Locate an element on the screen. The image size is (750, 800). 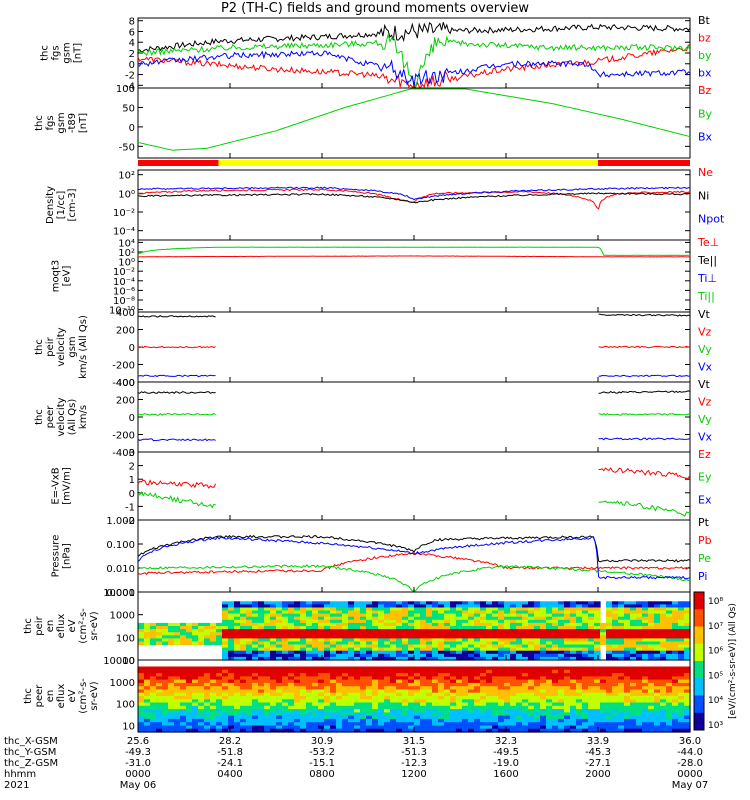
legend-label: Npot is located at coordinates (711, 219).